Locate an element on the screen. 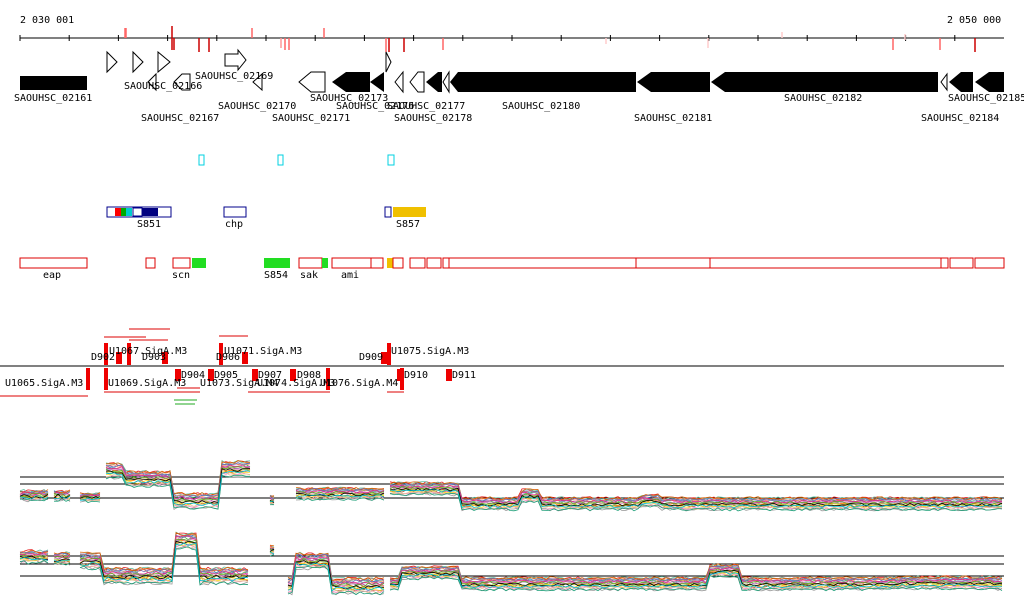 The width and height of the screenshot is (1024, 611). promoter-label: D910 is located at coordinates (416, 375).